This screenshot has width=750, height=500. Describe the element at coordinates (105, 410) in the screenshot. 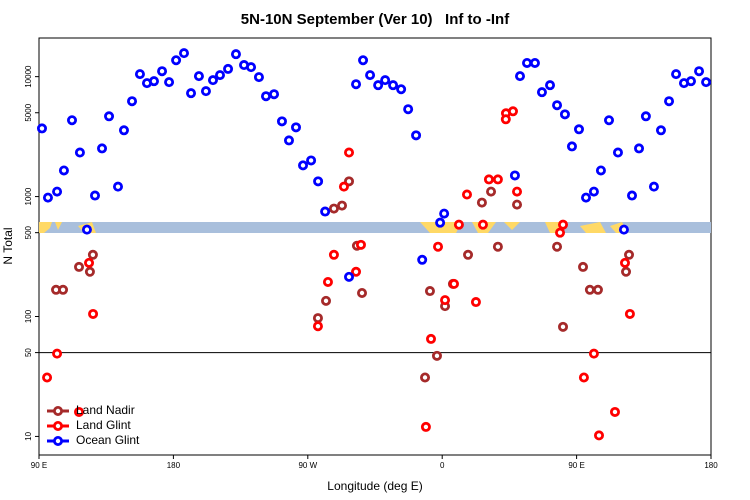

I see `legend-label: Land Nadir` at that location.